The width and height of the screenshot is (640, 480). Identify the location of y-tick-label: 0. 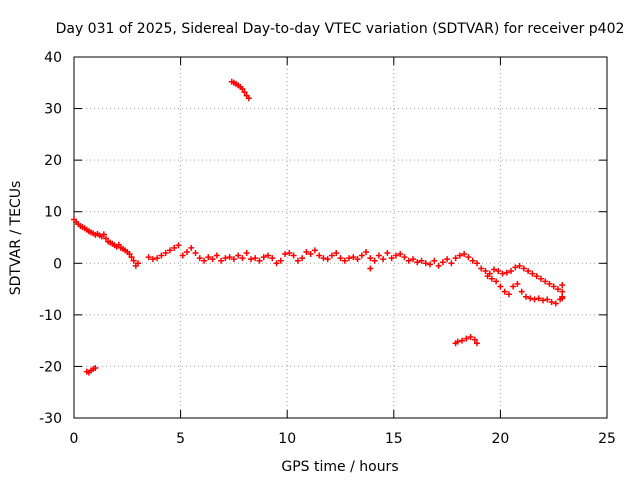
(57, 264).